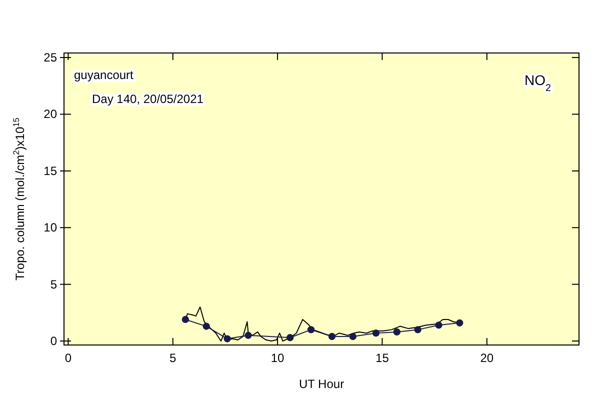 This screenshot has height=399, width=611. What do you see at coordinates (104, 75) in the screenshot?
I see `annotation: guyancourt` at bounding box center [104, 75].